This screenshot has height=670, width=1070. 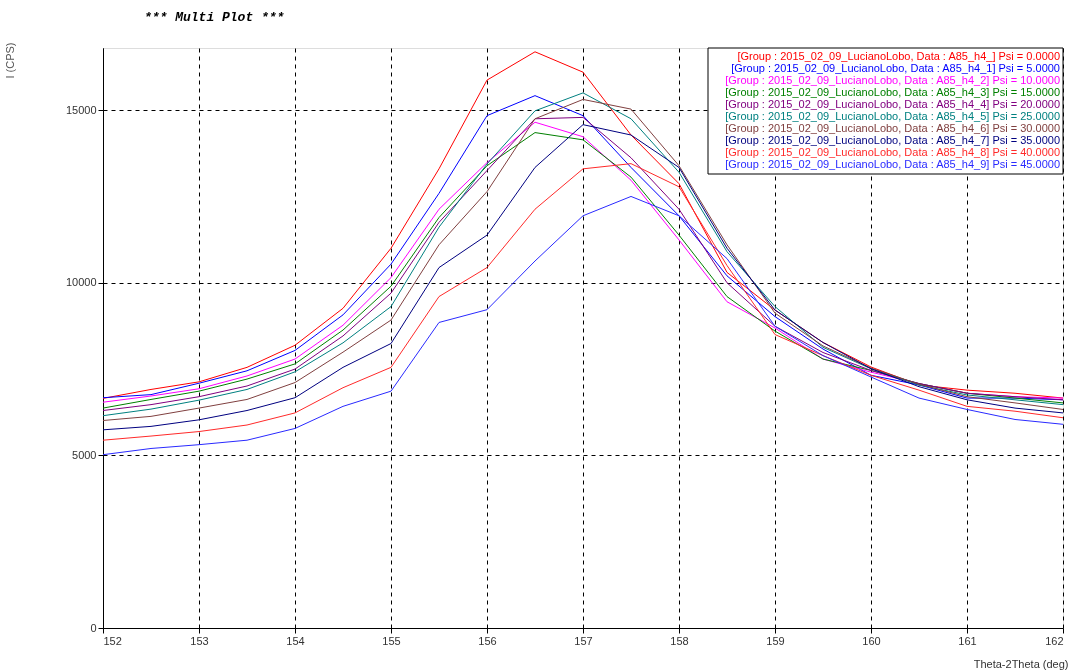 What do you see at coordinates (871, 640) in the screenshot?
I see `x-tick-label: 160` at bounding box center [871, 640].